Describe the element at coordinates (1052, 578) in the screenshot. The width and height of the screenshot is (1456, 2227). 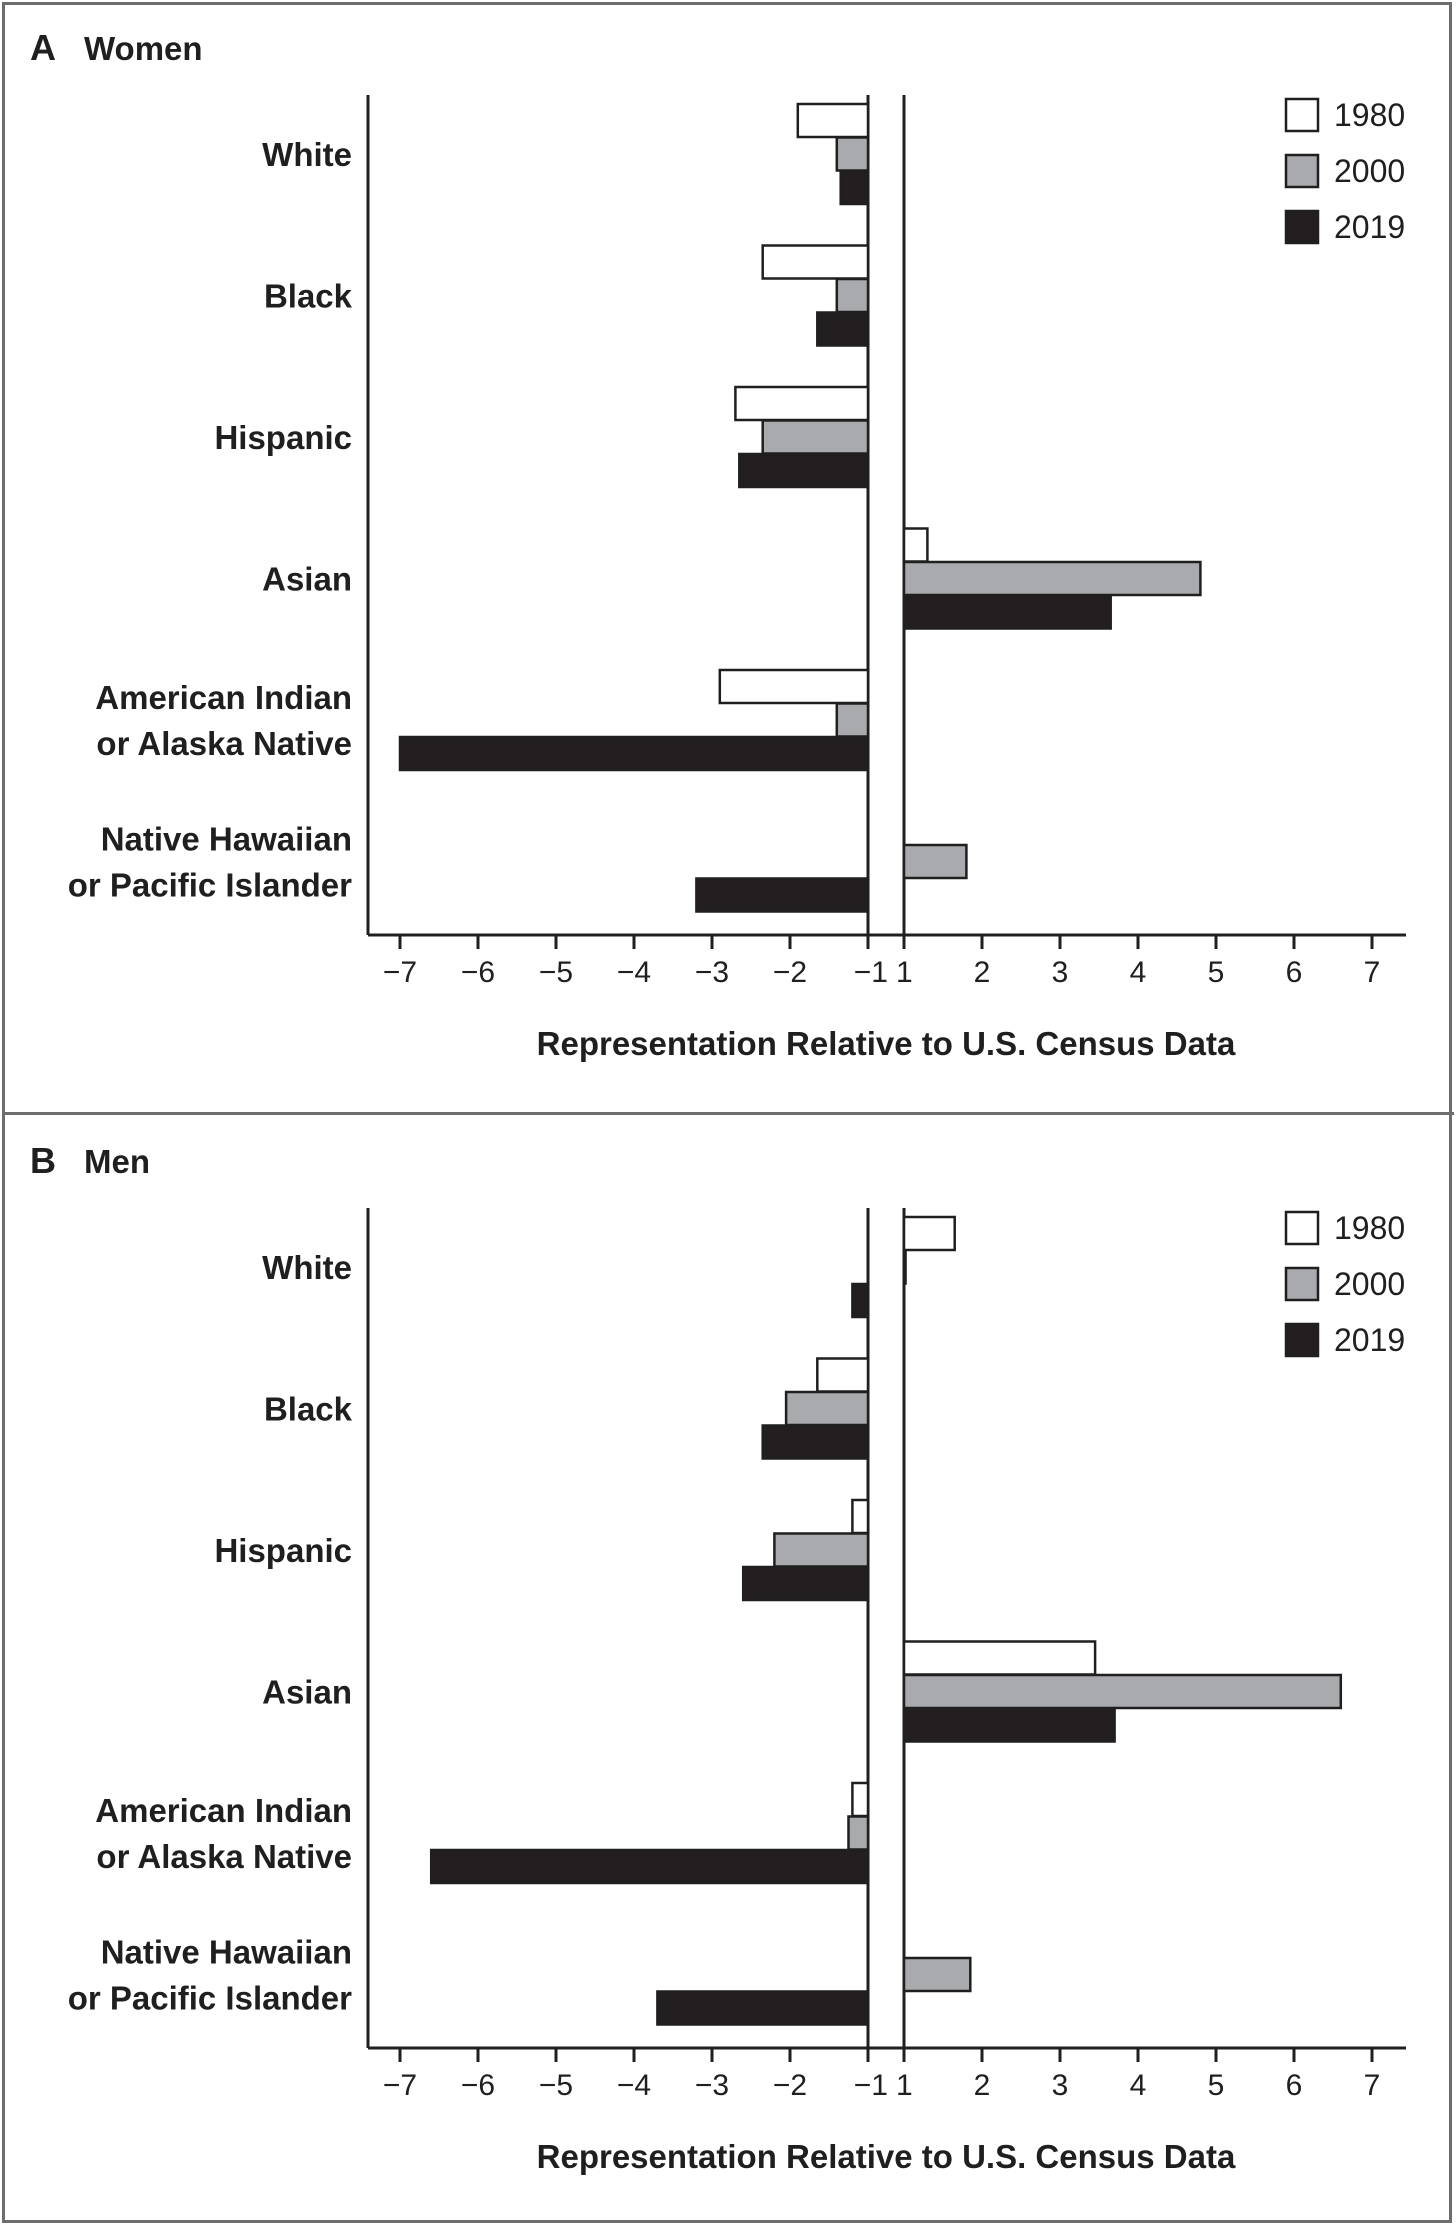
I see `women-bar-asian-2000` at that location.